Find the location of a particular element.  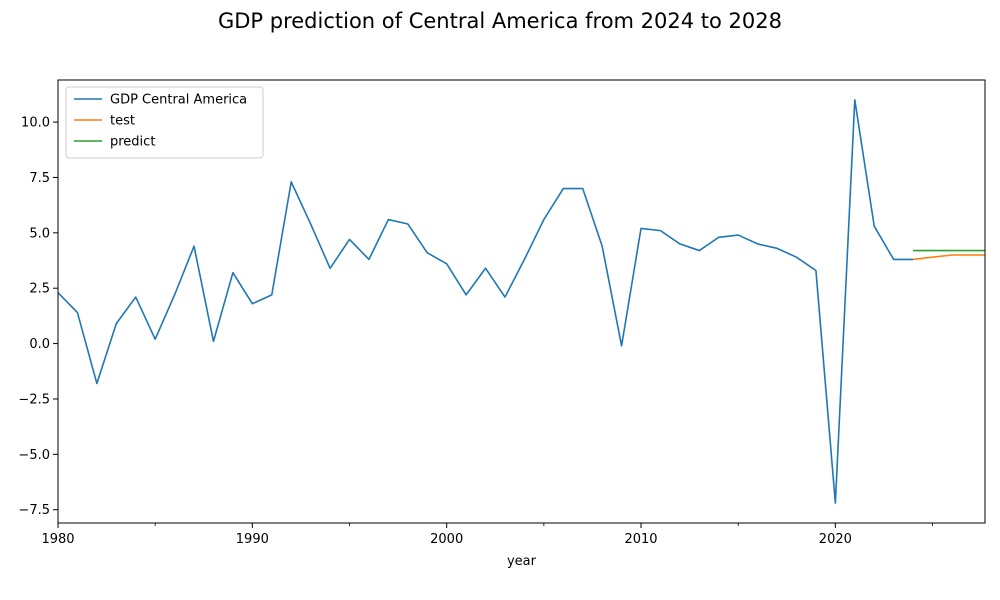

legend-box is located at coordinates (164, 122).